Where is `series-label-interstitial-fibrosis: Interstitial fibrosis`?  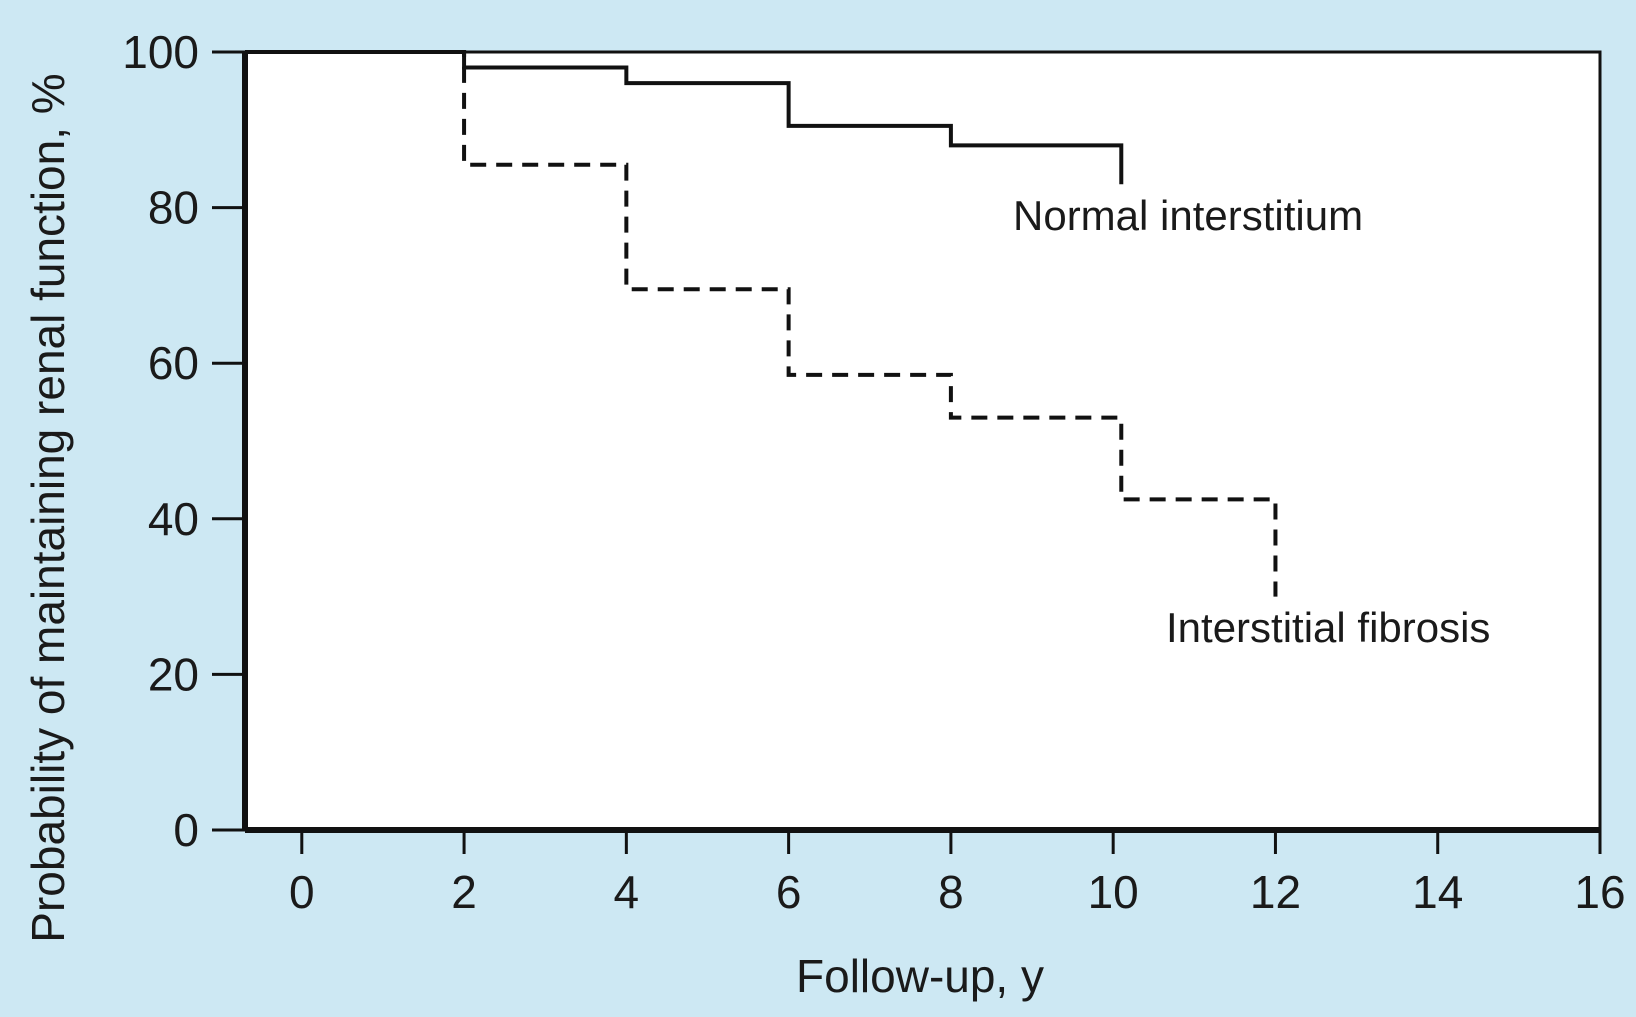
series-label-interstitial-fibrosis: Interstitial fibrosis is located at coordinates (1328, 627).